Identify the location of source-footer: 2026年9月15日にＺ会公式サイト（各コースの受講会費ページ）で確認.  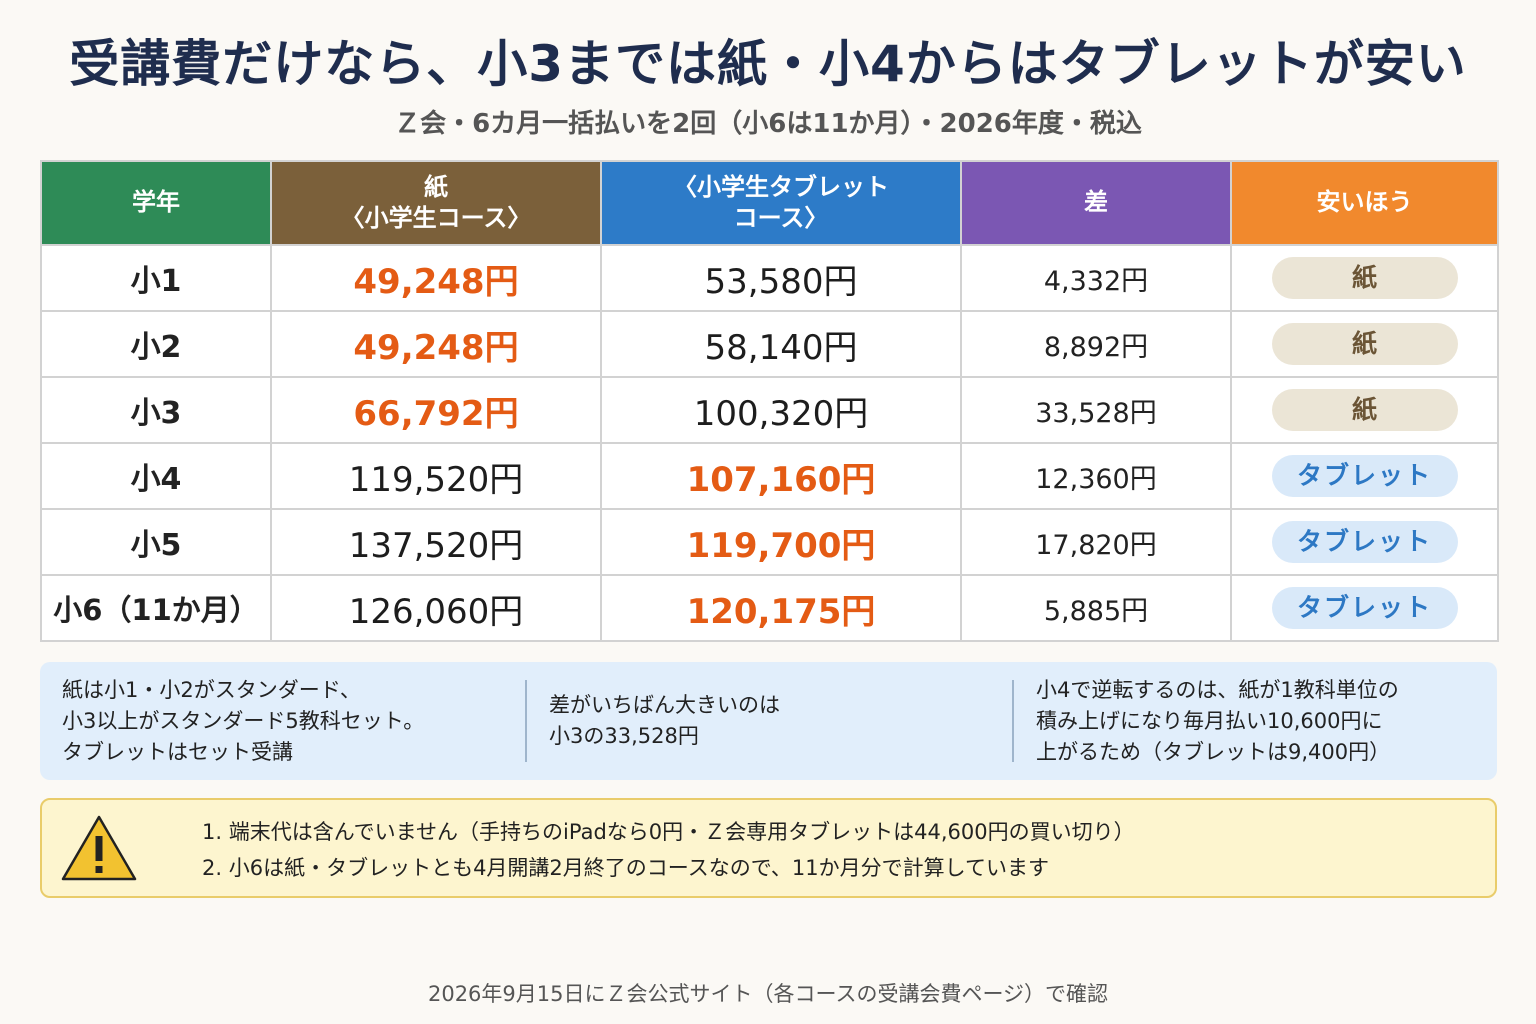
(768, 994).